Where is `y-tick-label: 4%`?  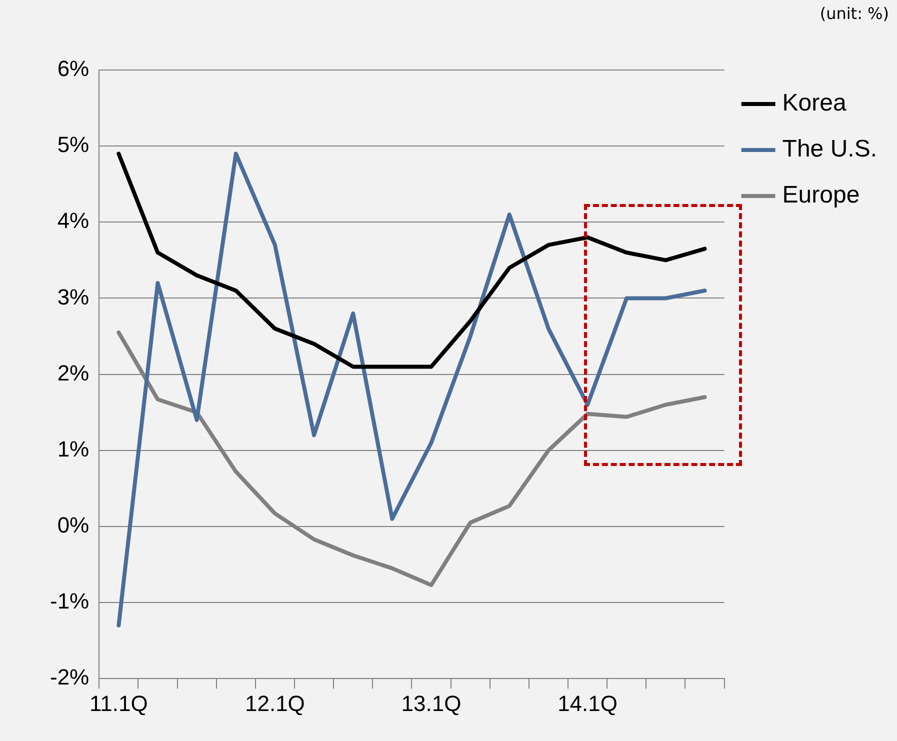
y-tick-label: 4% is located at coordinates (73, 221).